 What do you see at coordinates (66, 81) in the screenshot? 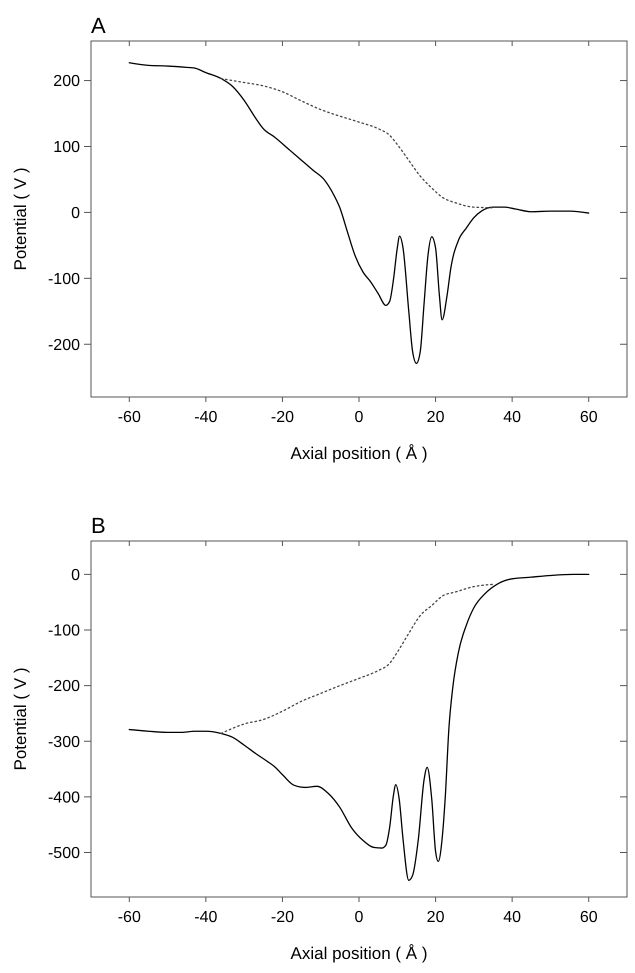
I see `y-tick-label: 200` at bounding box center [66, 81].